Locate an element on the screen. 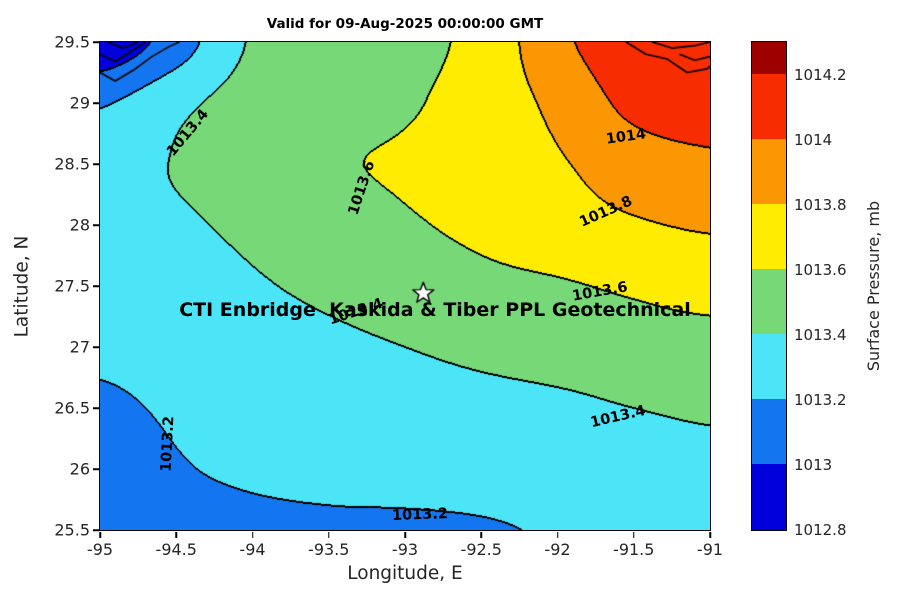 The width and height of the screenshot is (900, 600). y-axis-tick-label: 29 is located at coordinates (79, 103).